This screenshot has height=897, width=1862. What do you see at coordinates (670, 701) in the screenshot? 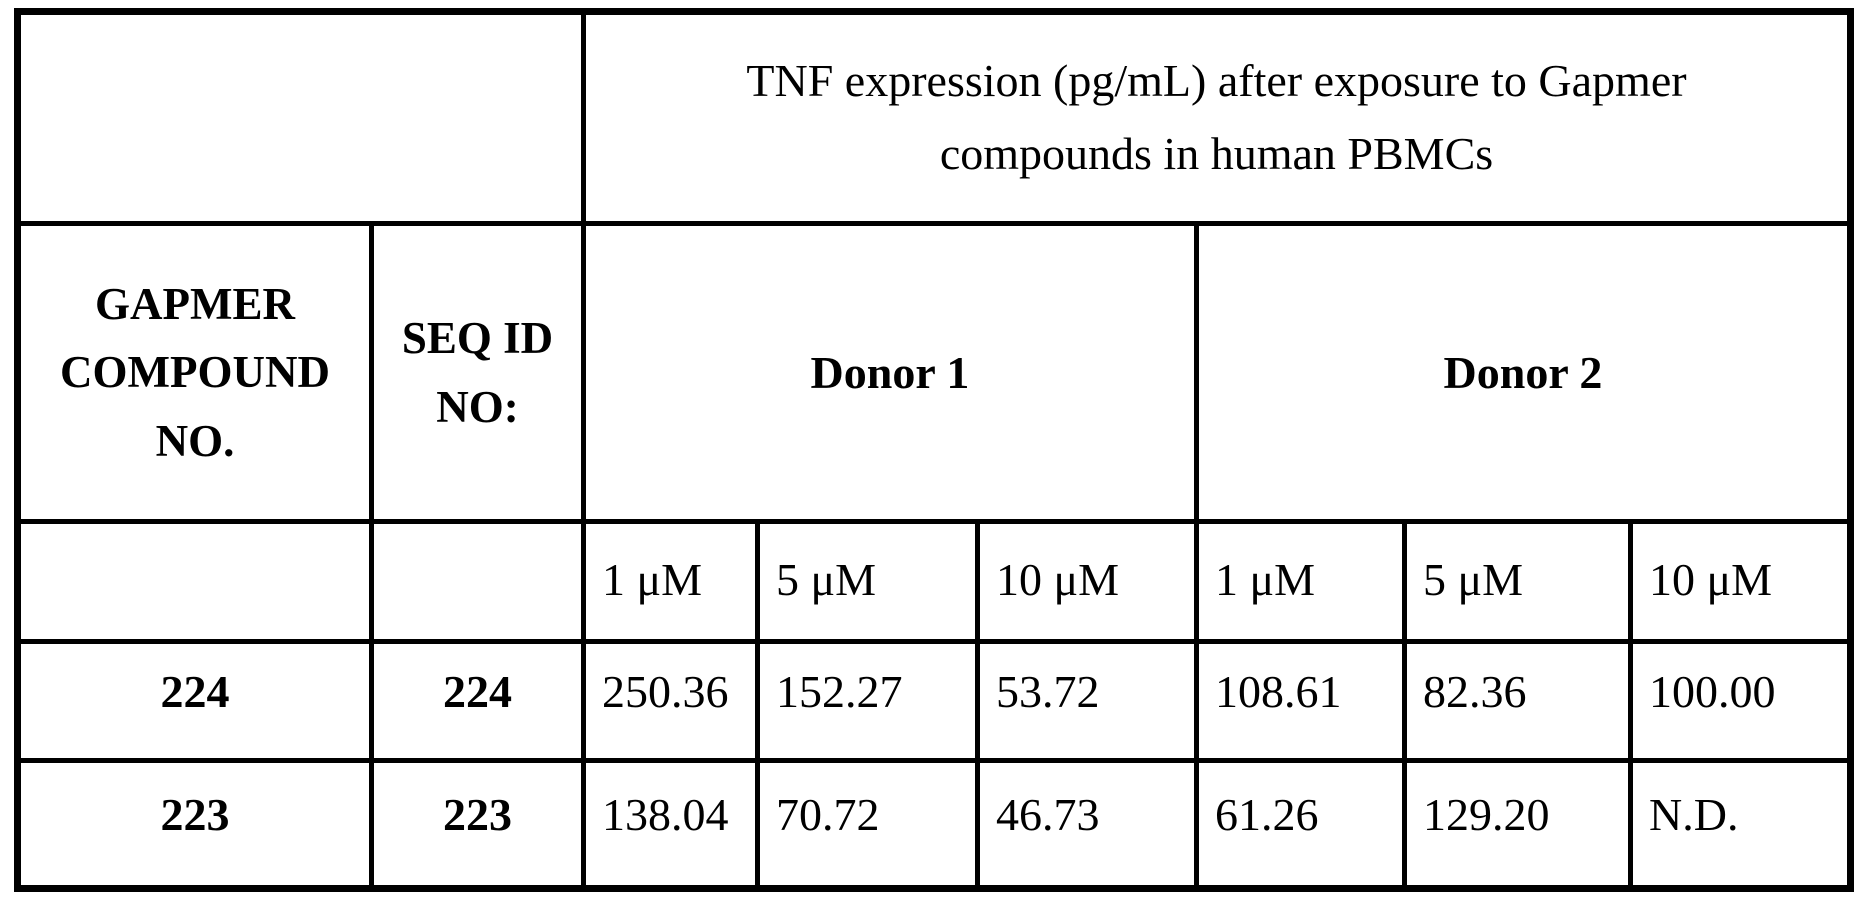
I see `value-cell-d1-1um: 250.36` at bounding box center [670, 701].